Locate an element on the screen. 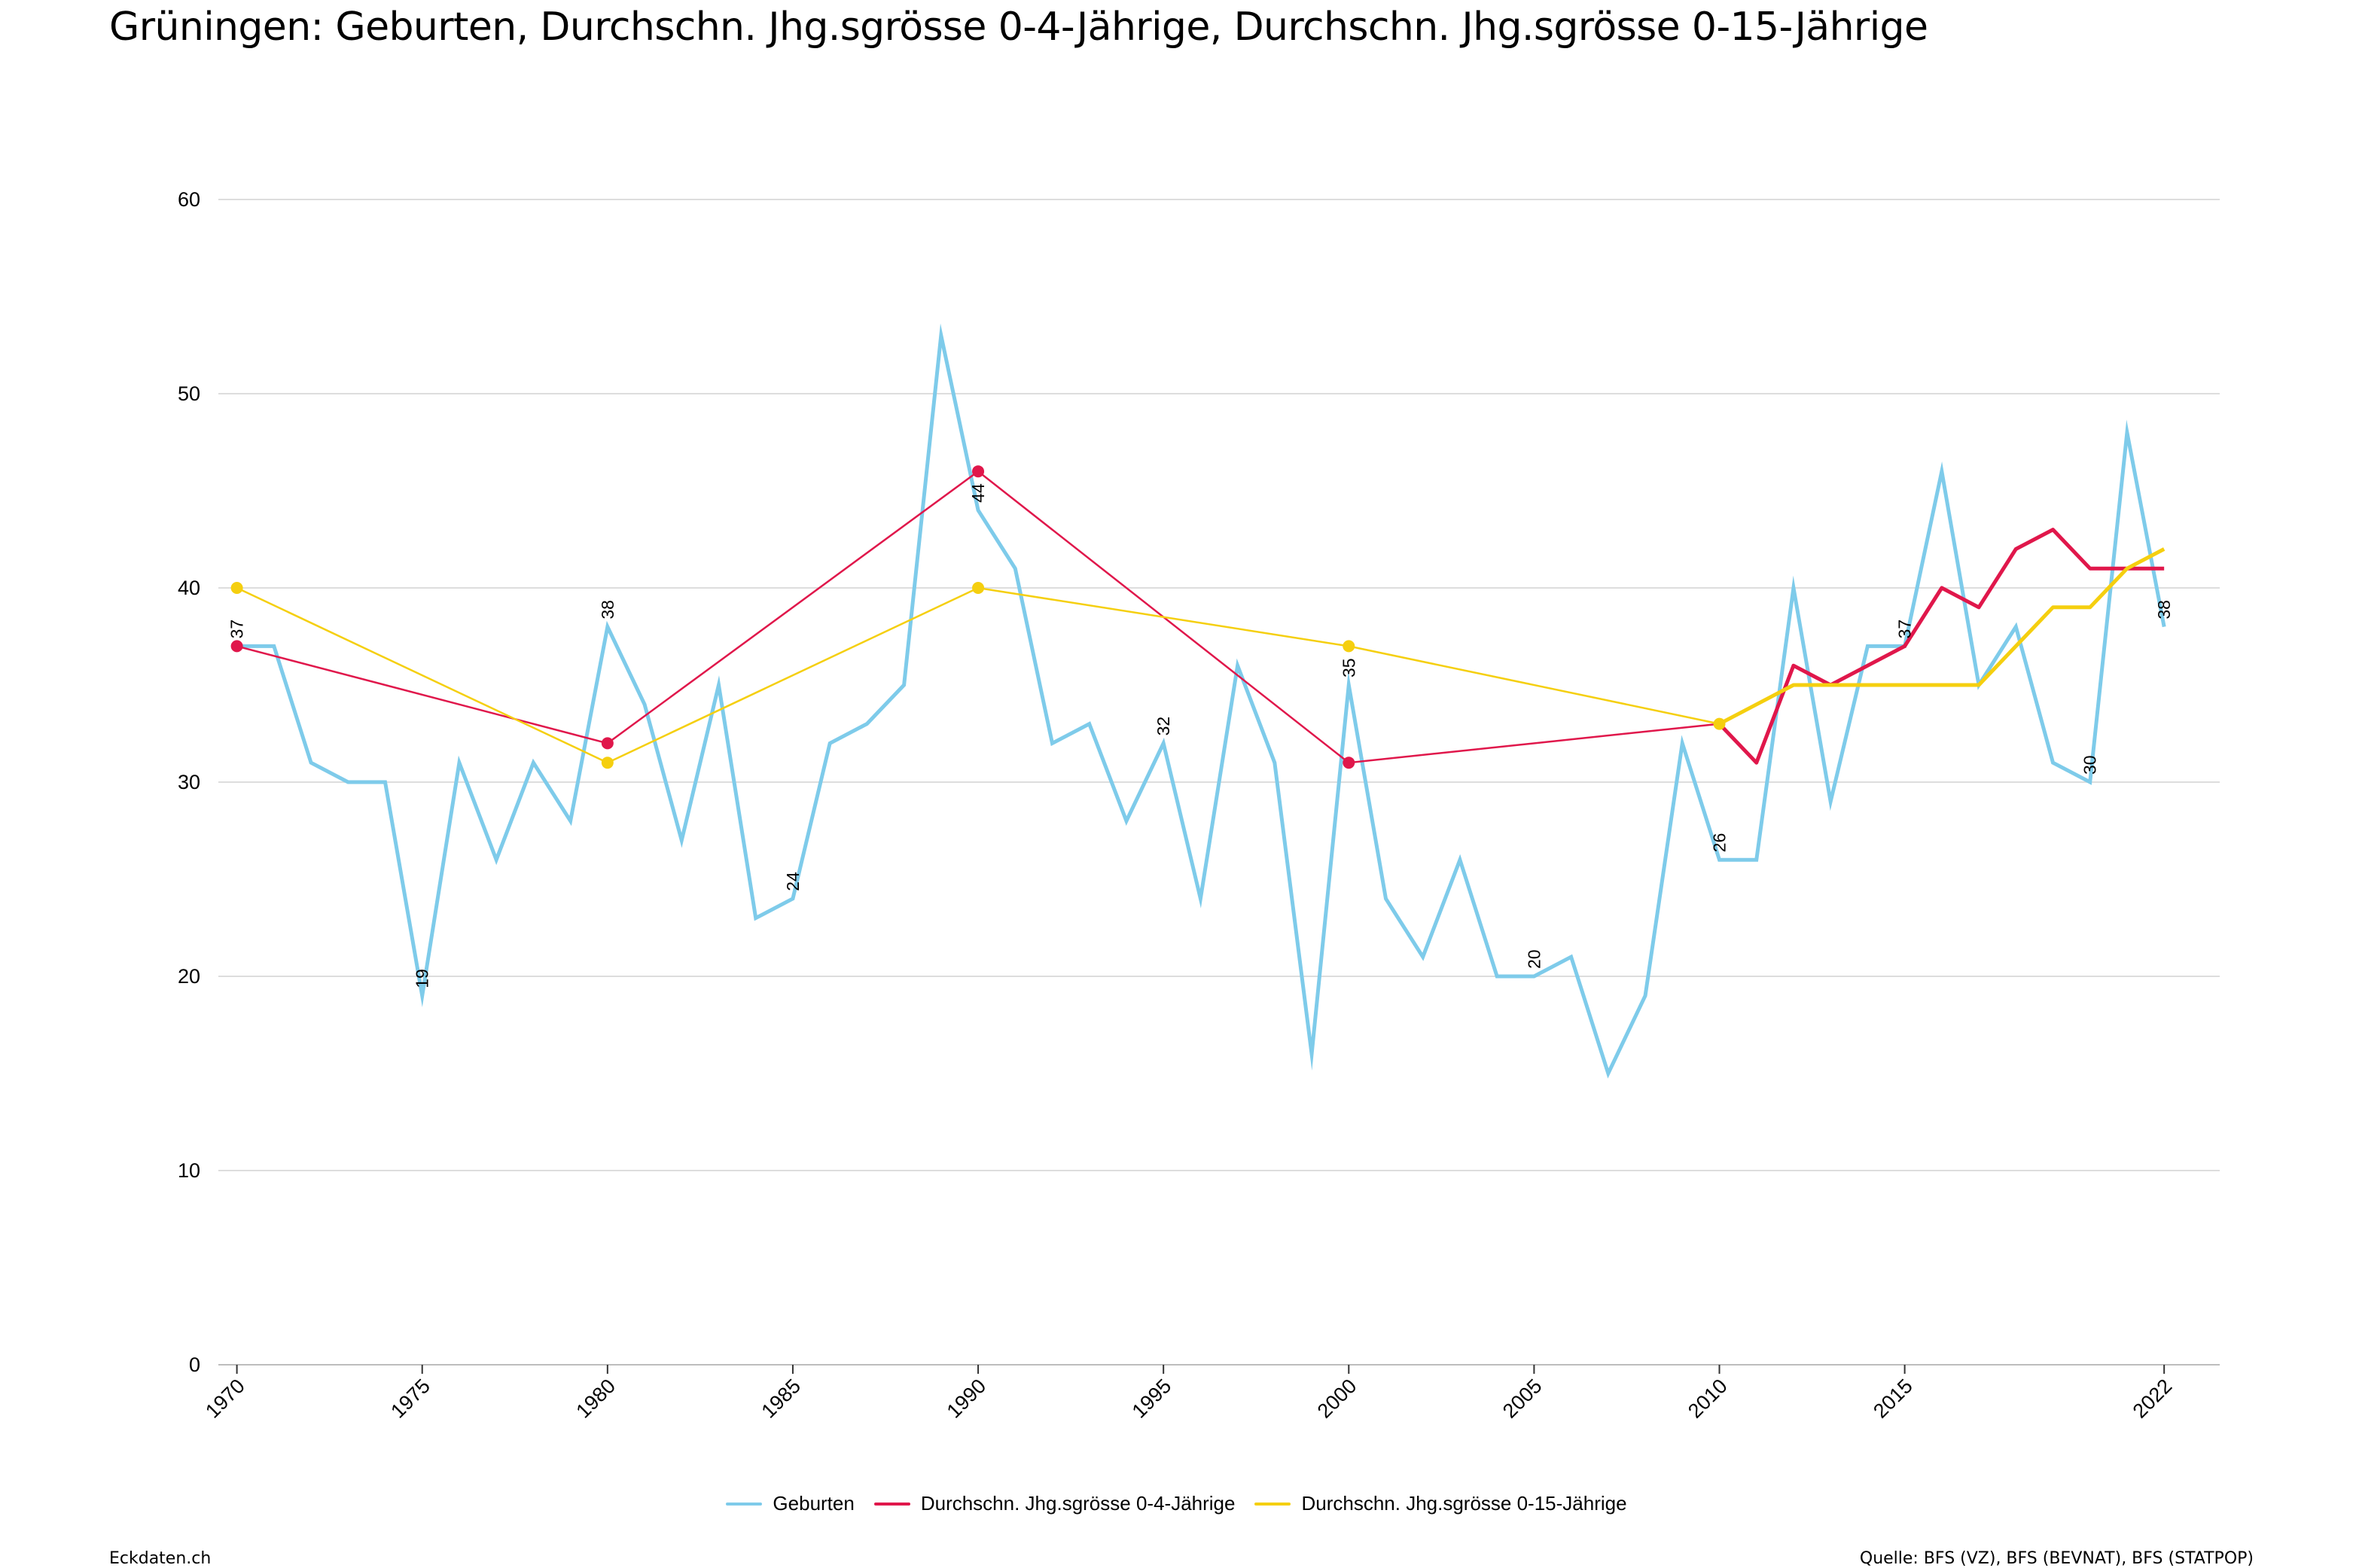  series-2-line-annual is located at coordinates (1942, 636).